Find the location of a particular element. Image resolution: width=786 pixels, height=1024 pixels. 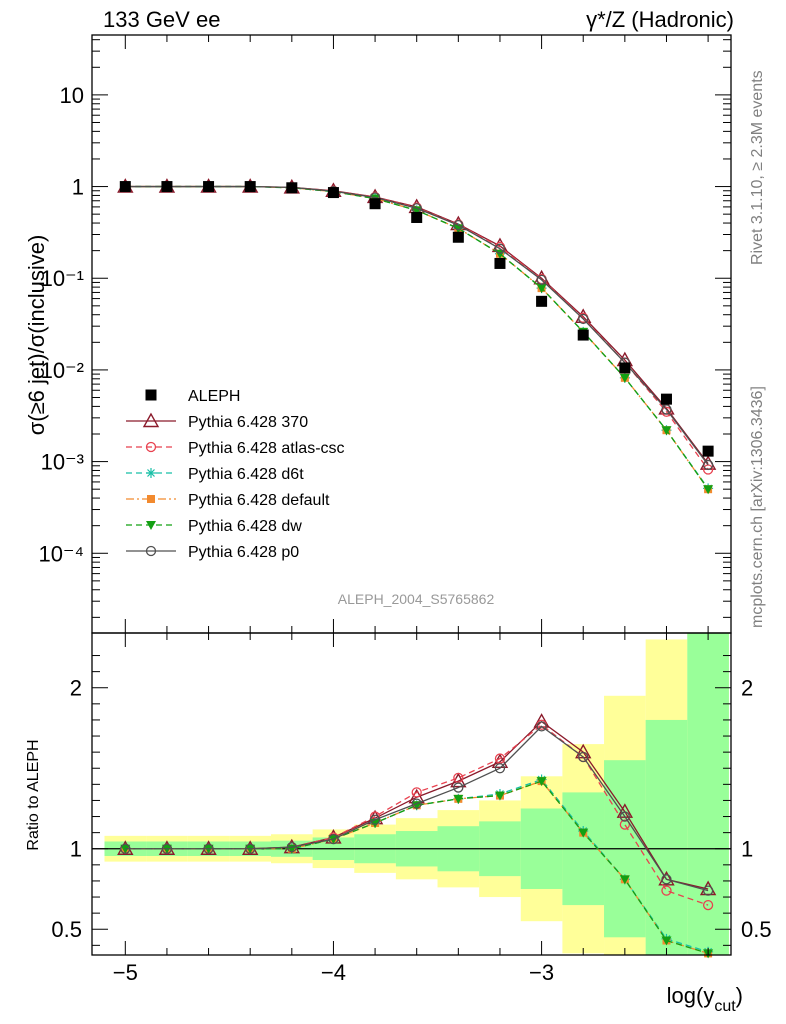

legend-entry: Pythia 6.428 atlas-csc is located at coordinates (235, 448).